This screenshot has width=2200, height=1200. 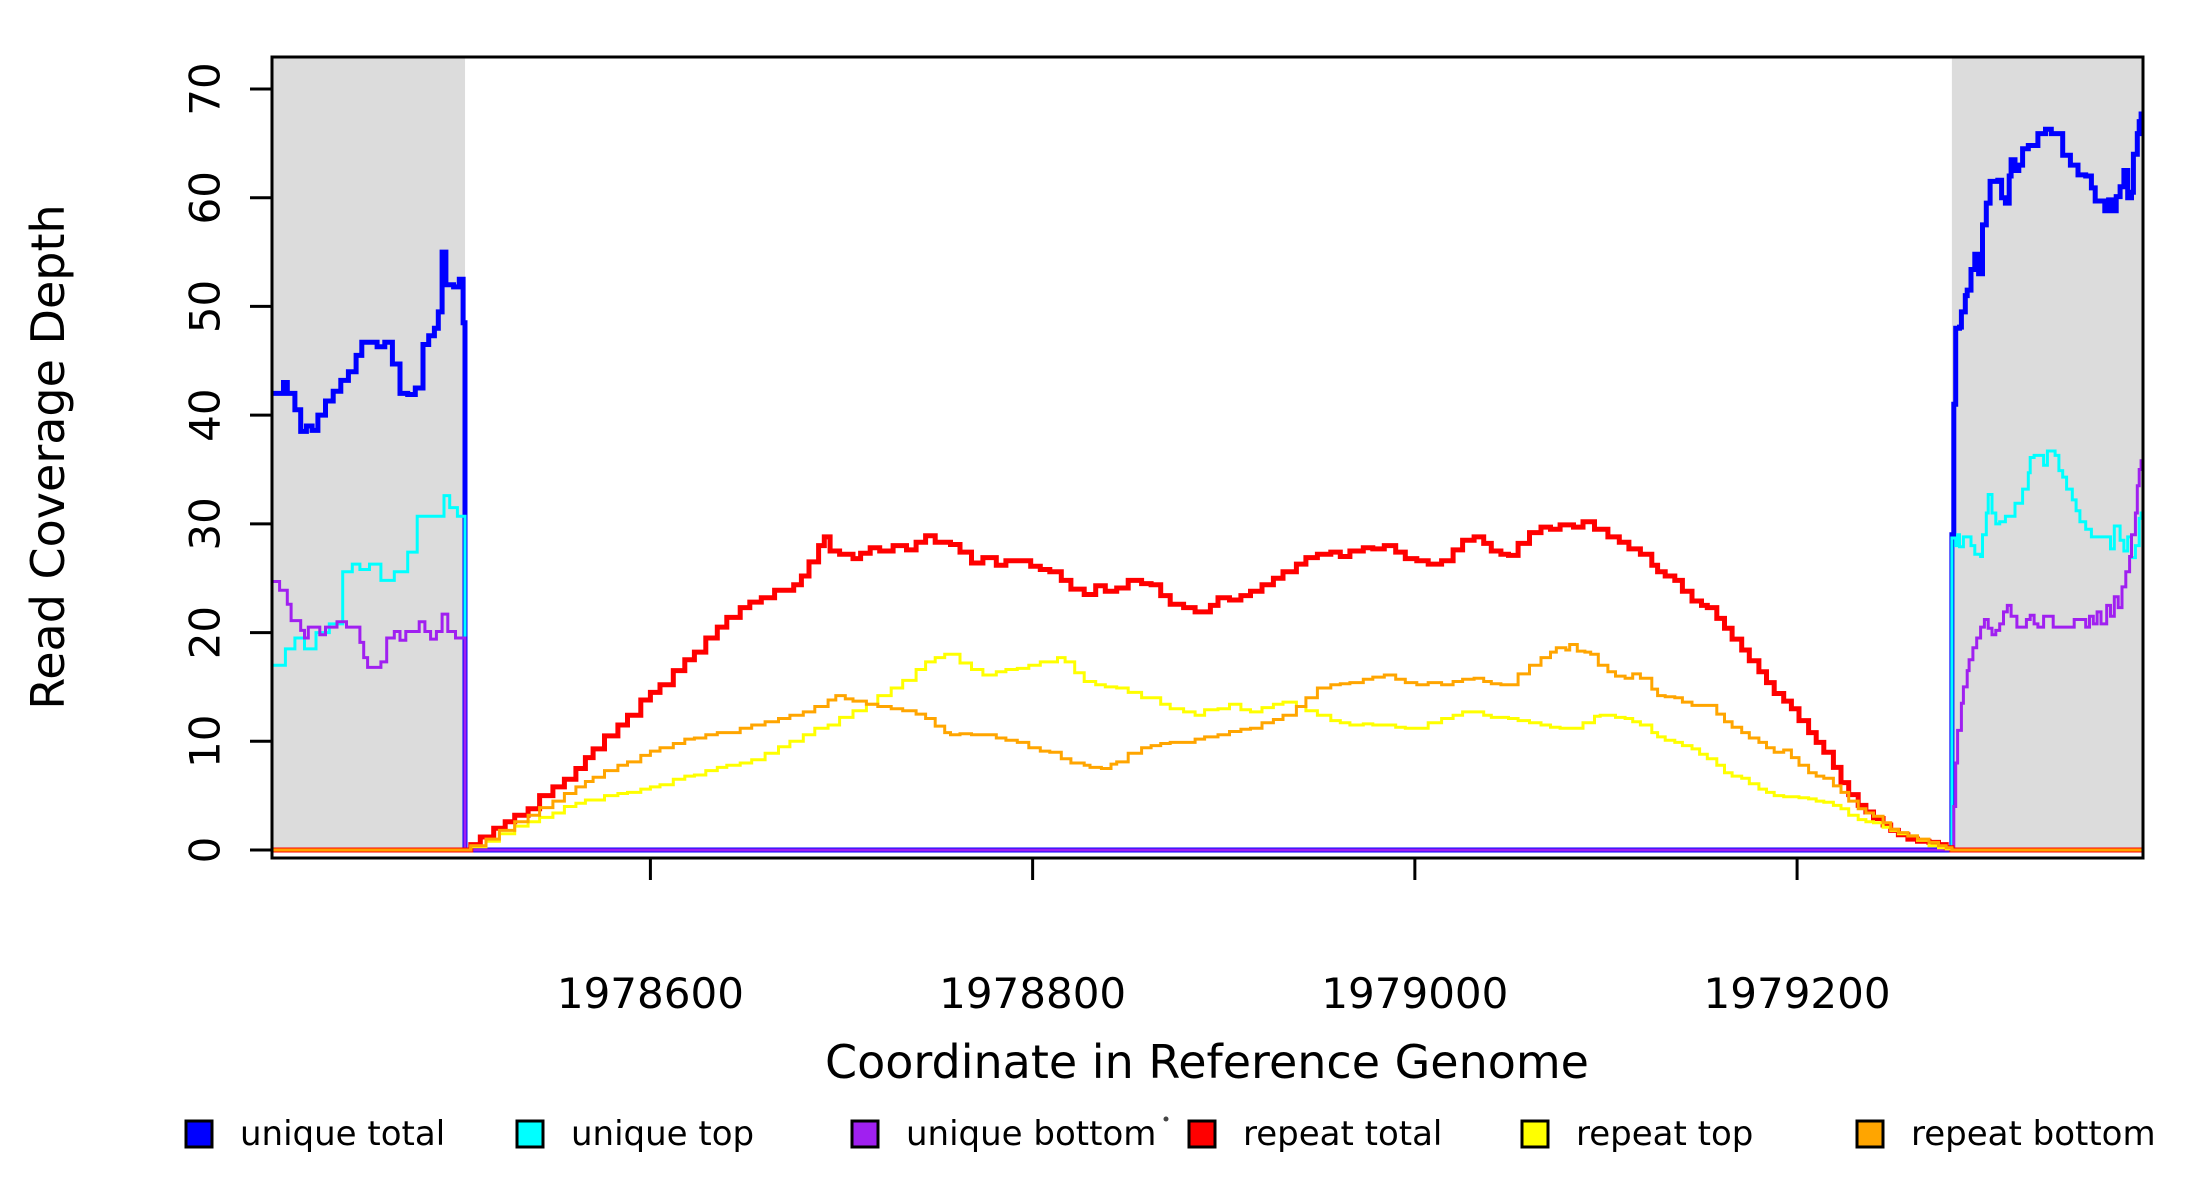 What do you see at coordinates (205, 88) in the screenshot?
I see `y-tick-label: 70` at bounding box center [205, 88].